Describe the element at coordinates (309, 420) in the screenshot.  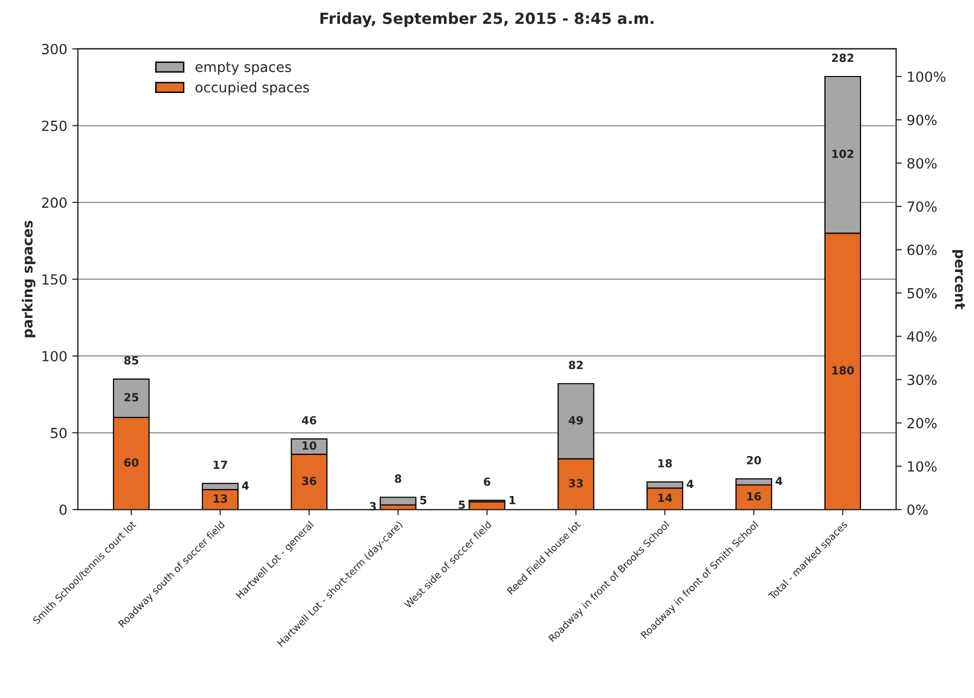
I see `total-label: 46` at that location.